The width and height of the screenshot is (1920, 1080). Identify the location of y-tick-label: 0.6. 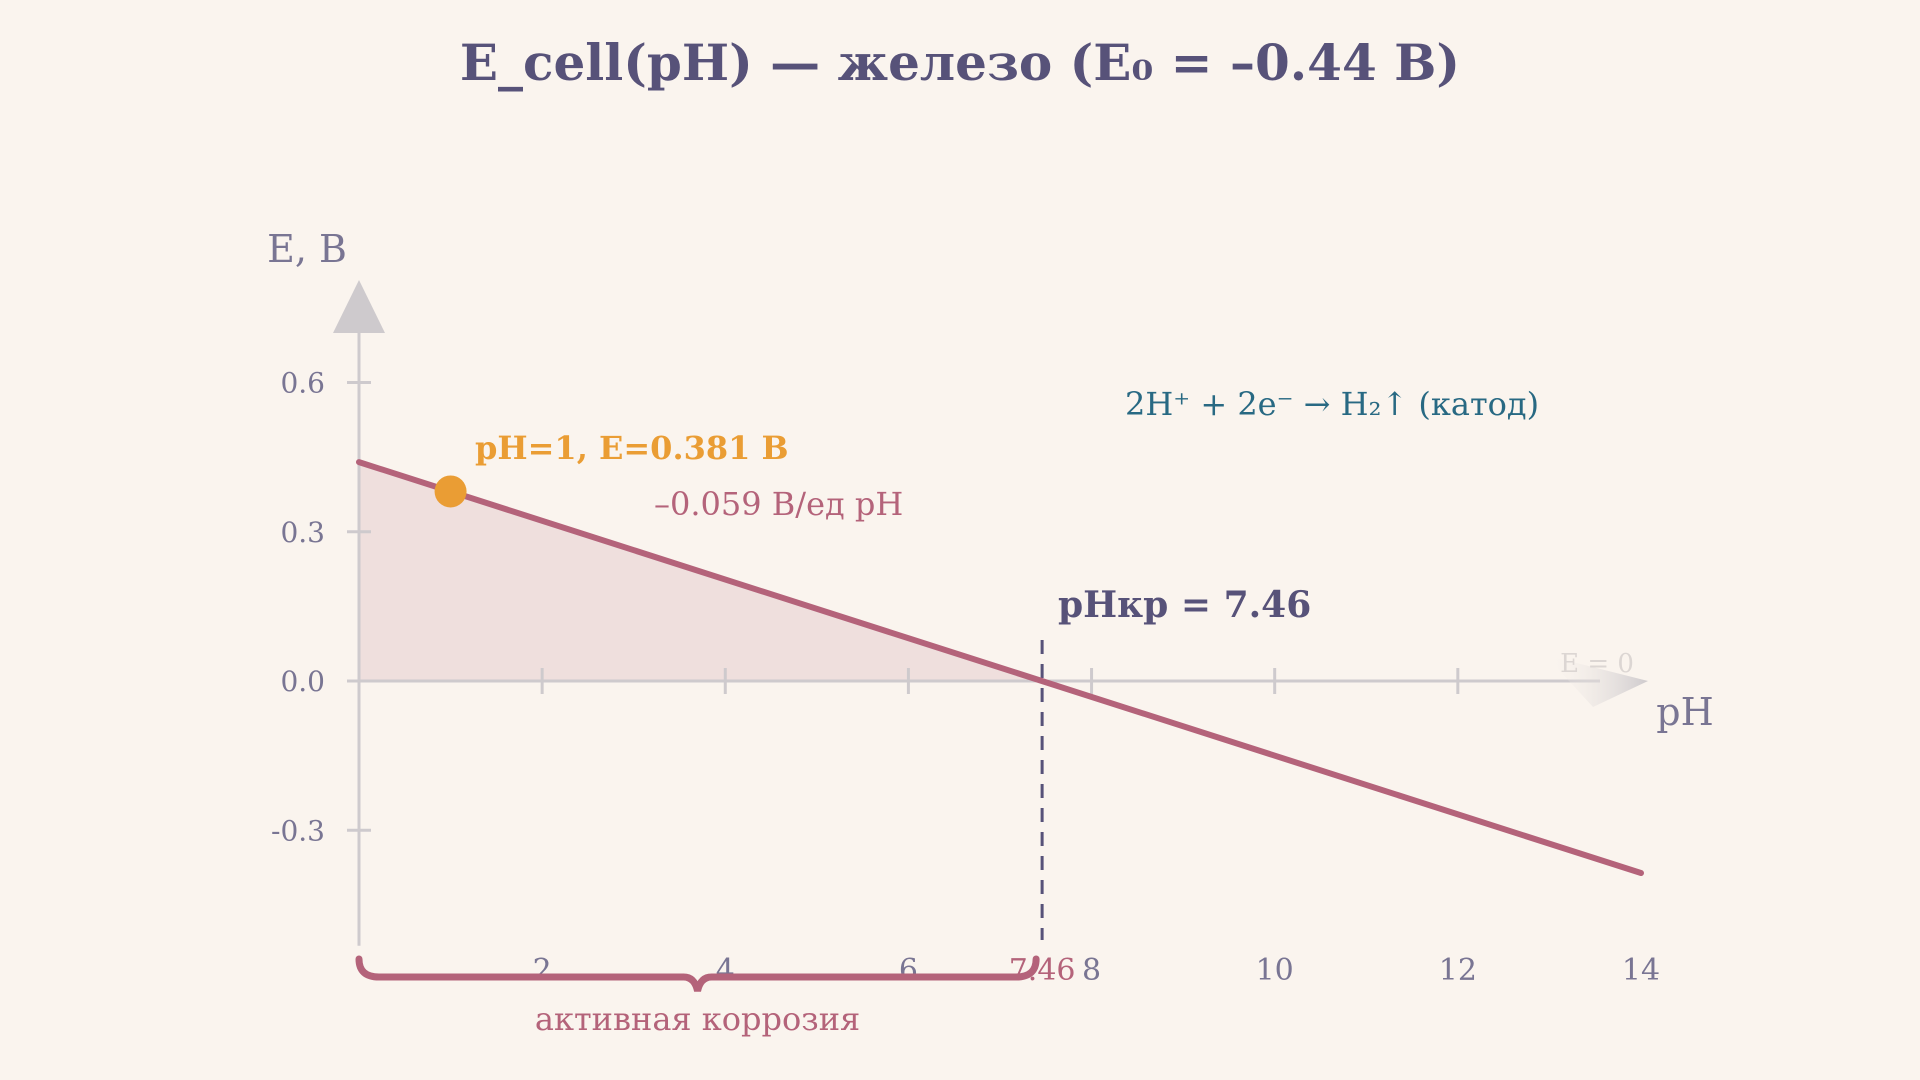
(302, 383).